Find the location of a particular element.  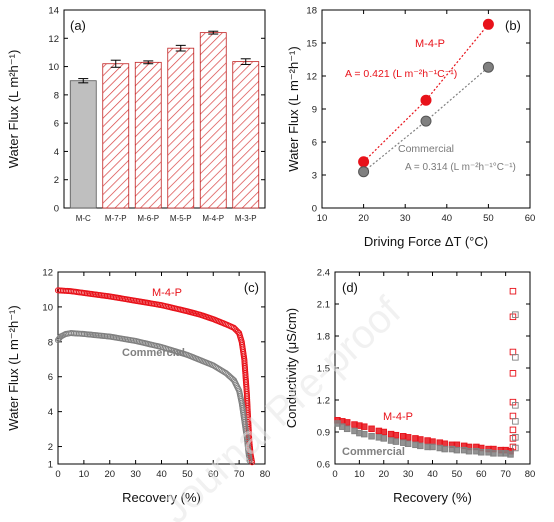

y-axis-label: Conductivity (μS/cm) is located at coordinates (291, 368).